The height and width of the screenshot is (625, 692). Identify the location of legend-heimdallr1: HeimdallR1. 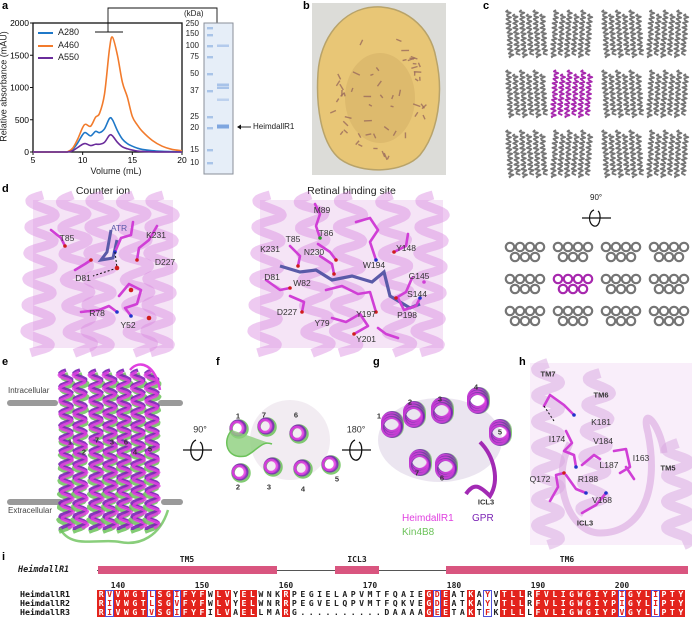
(428, 518).